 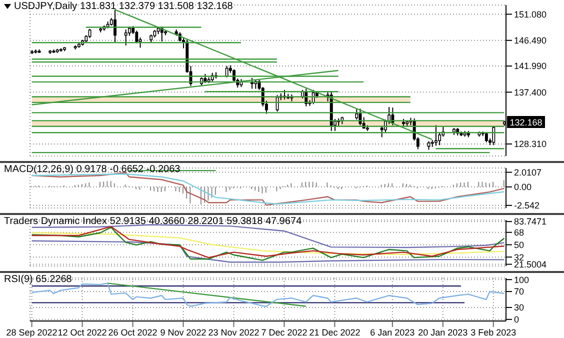 What do you see at coordinates (528, 172) in the screenshot?
I see `y-tick-label: 2.0107` at bounding box center [528, 172].